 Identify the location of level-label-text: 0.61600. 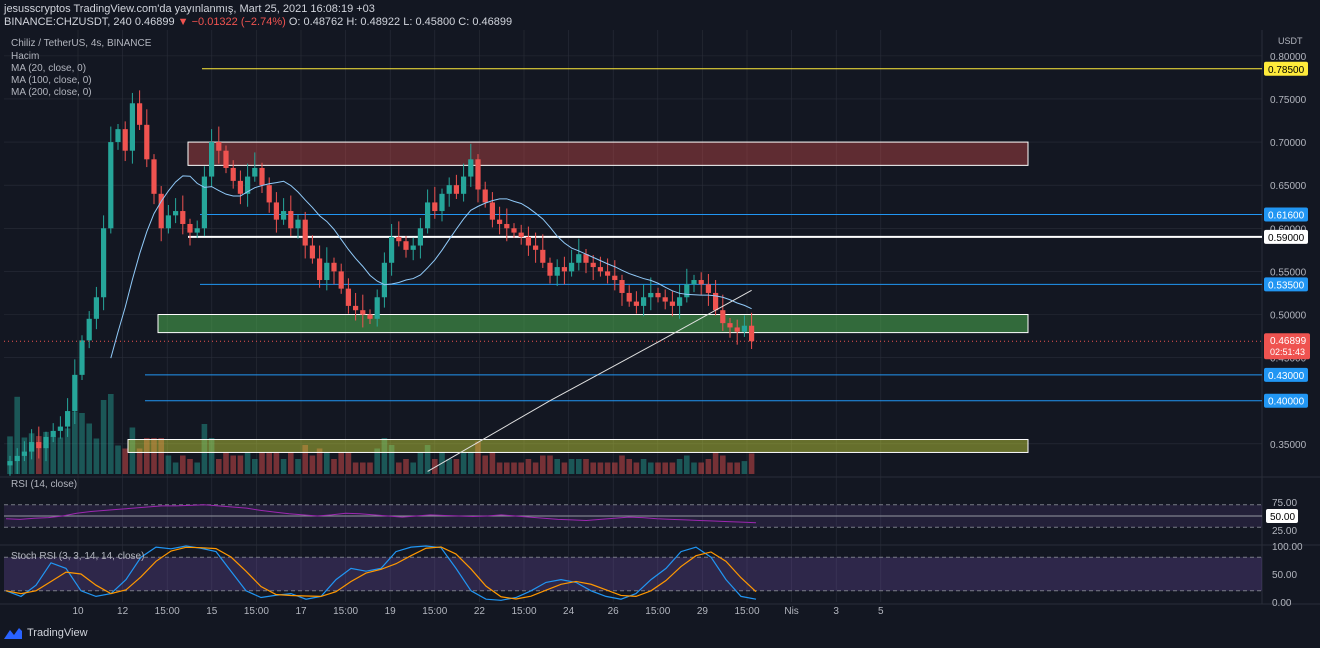
(1286, 215).